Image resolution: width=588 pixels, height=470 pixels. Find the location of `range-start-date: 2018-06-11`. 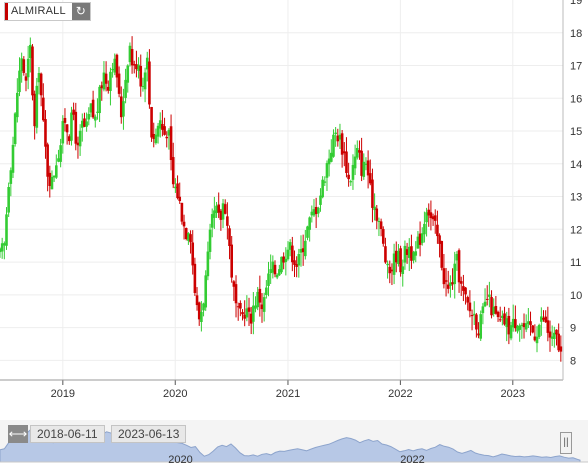

range-start-date: 2018-06-11 is located at coordinates (67, 434).